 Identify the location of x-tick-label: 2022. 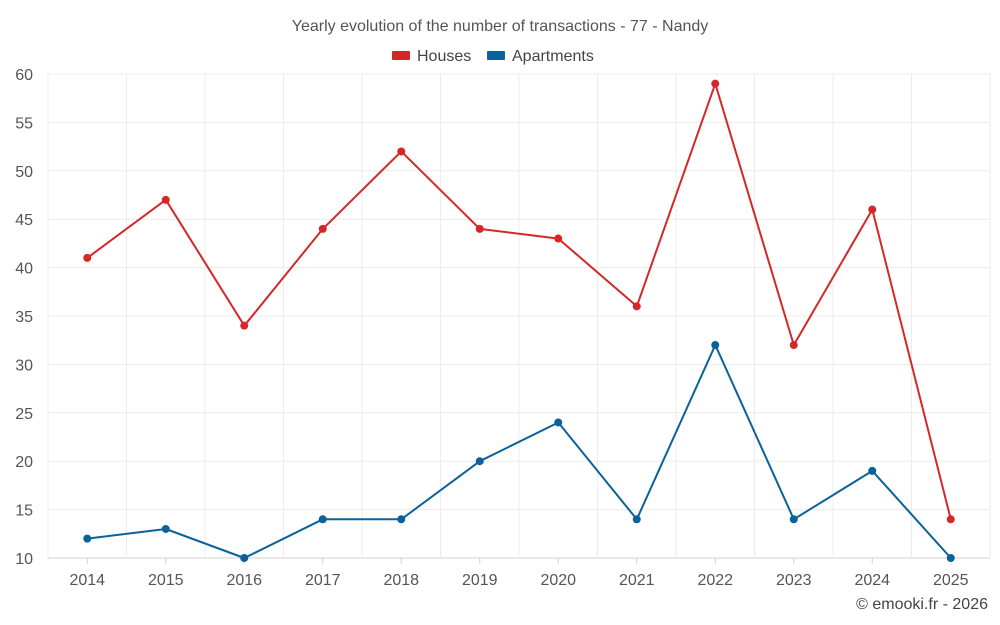
(715, 580).